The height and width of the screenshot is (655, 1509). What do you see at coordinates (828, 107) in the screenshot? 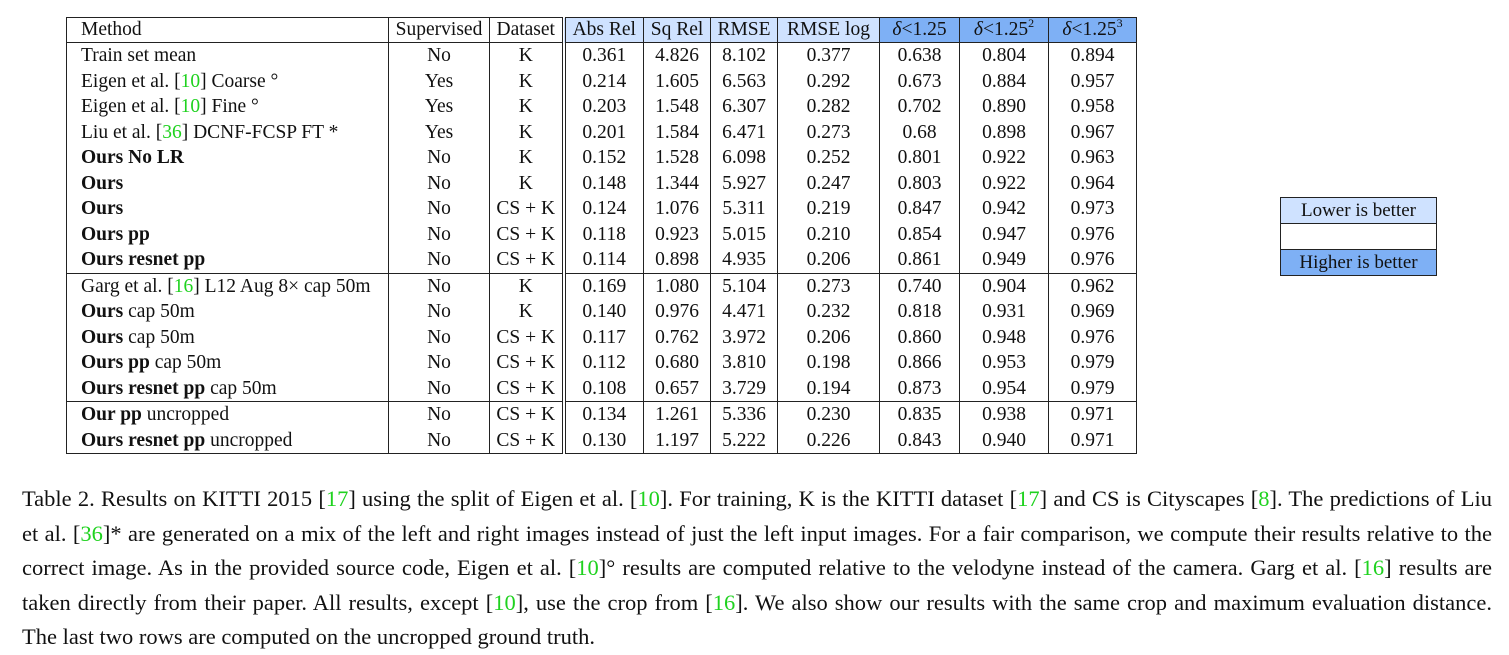
I see `rmse-log-cell: 0.282` at bounding box center [828, 107].